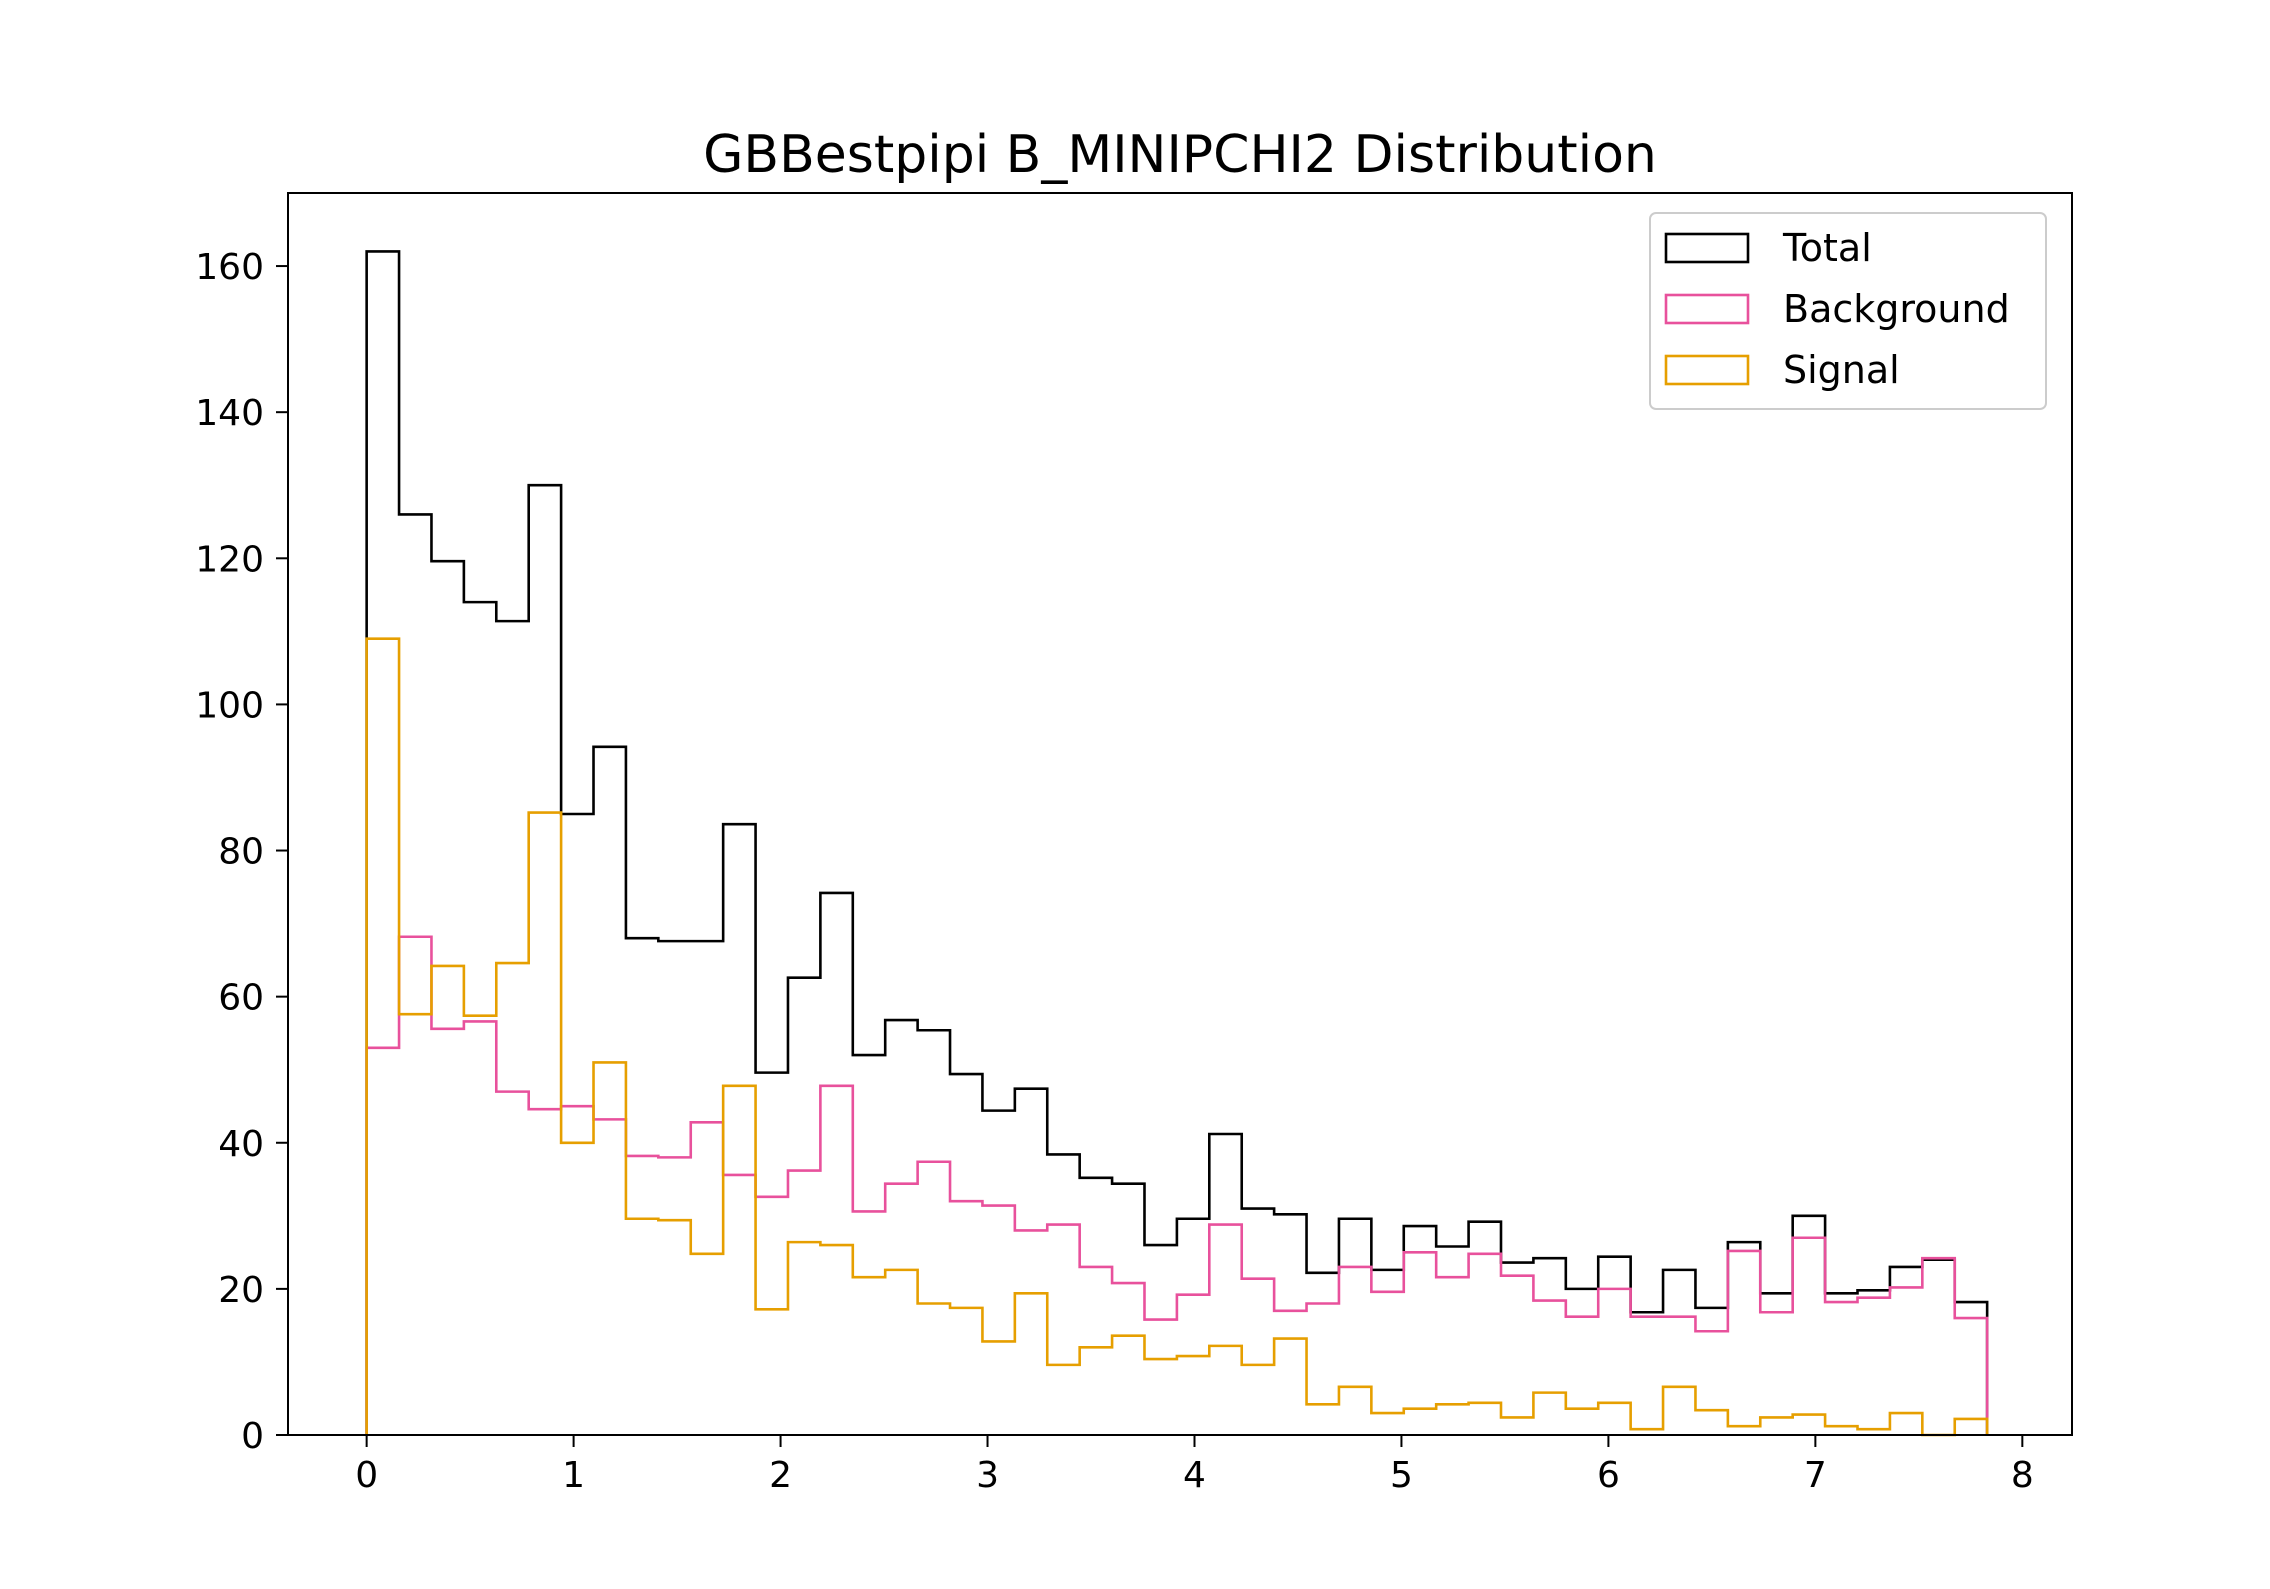  What do you see at coordinates (1827, 248) in the screenshot?
I see `legend-label-total: Total` at bounding box center [1827, 248].